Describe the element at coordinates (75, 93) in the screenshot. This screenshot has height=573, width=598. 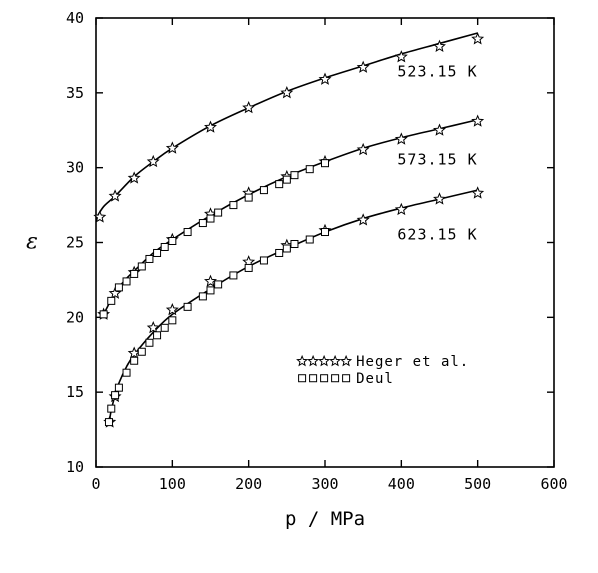
I see `y-tick-label: 35` at that location.